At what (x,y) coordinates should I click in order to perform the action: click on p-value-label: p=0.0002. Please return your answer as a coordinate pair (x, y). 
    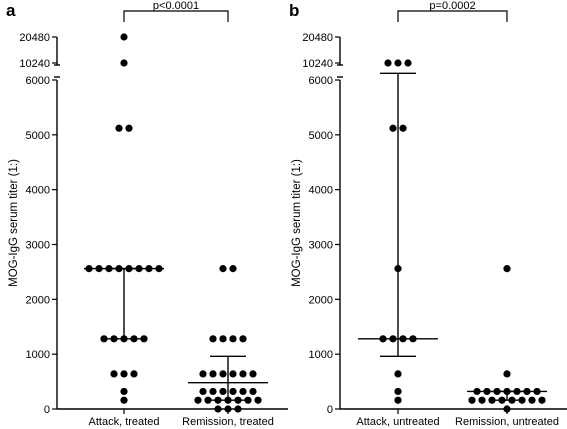
    Looking at the image, I should click on (452, 6).